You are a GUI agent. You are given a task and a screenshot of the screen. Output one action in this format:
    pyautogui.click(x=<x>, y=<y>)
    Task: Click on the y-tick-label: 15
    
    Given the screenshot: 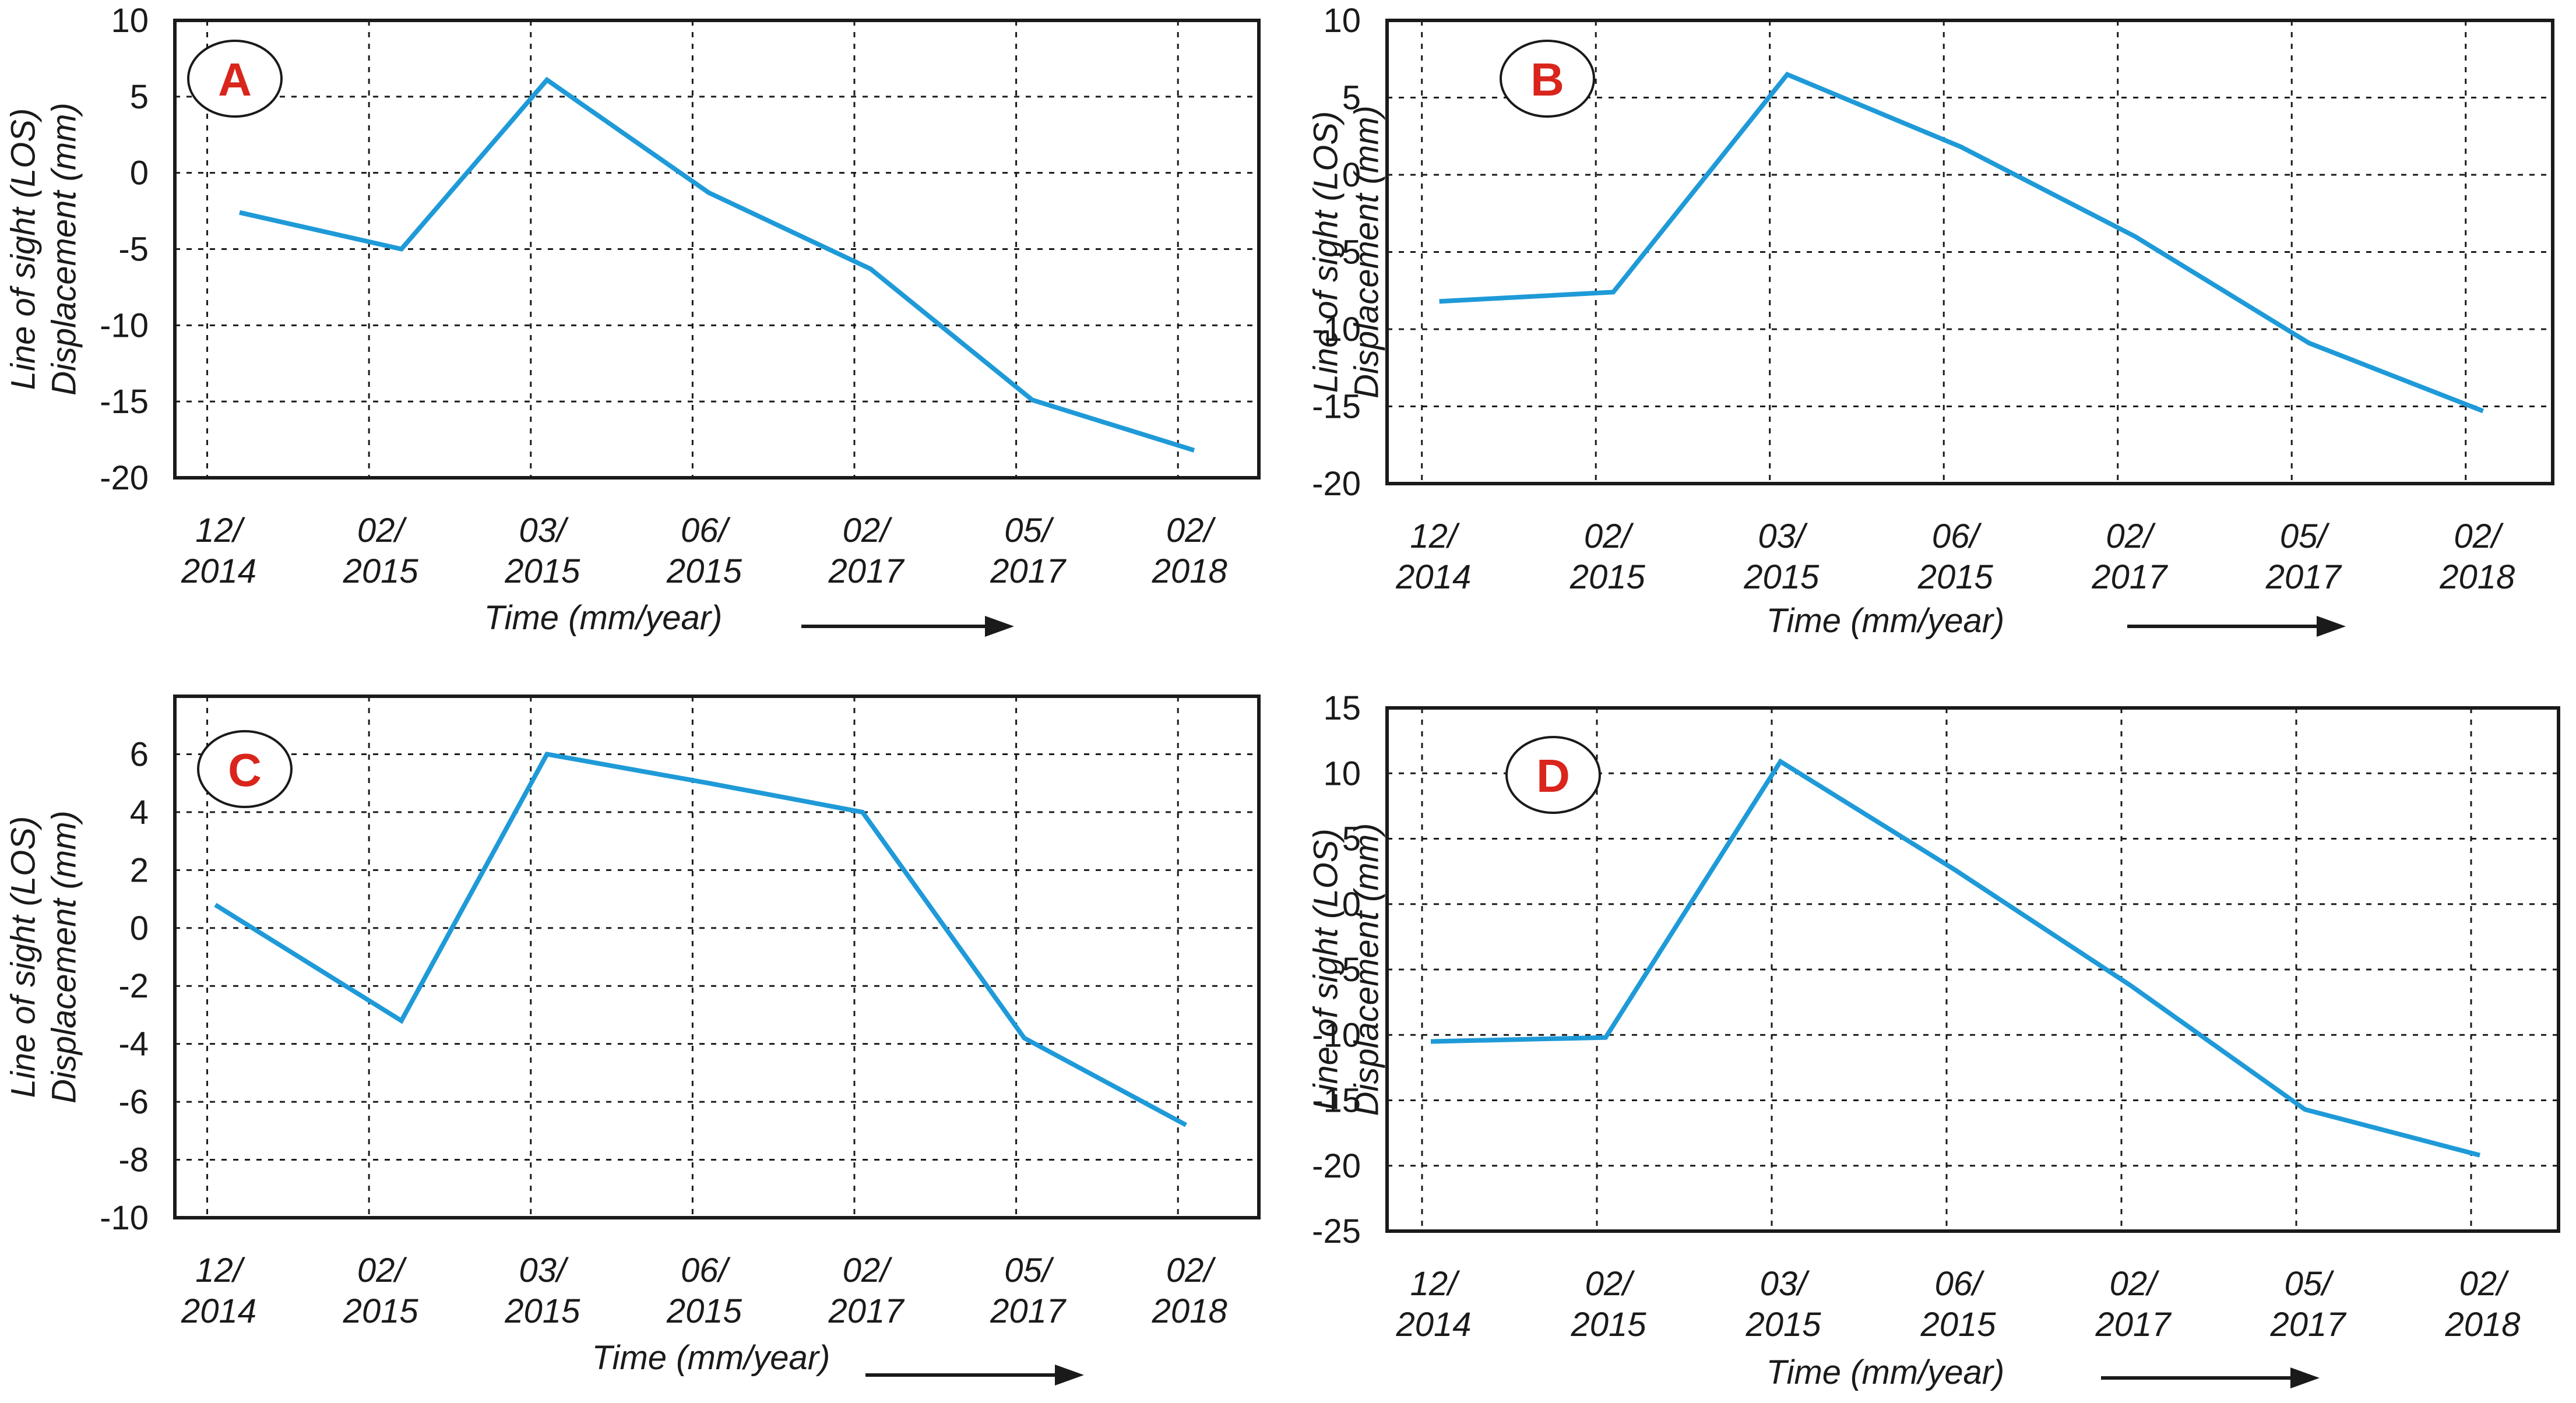 What is the action you would take?
    pyautogui.click(x=1342, y=708)
    